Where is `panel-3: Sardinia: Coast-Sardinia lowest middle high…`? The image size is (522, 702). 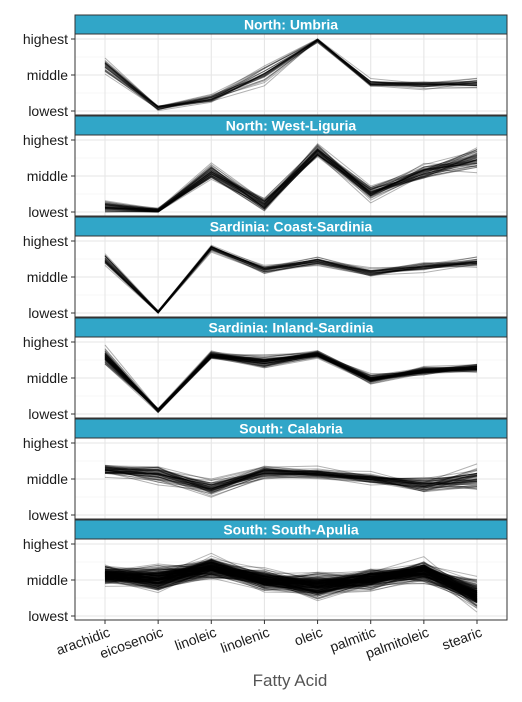 panel-3: Sardinia: Coast-Sardinia lowest middle high… is located at coordinates (265, 268).